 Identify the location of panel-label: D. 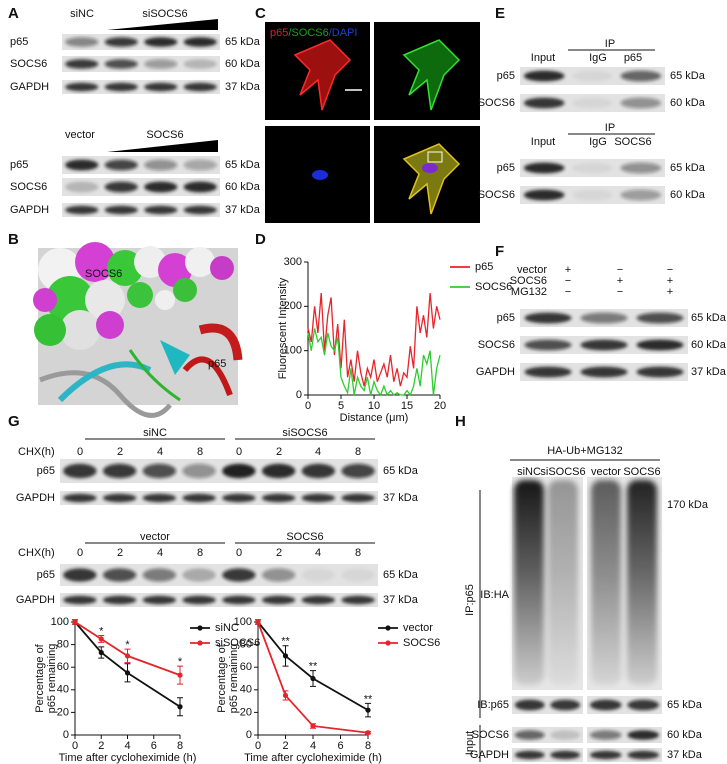
(260, 239).